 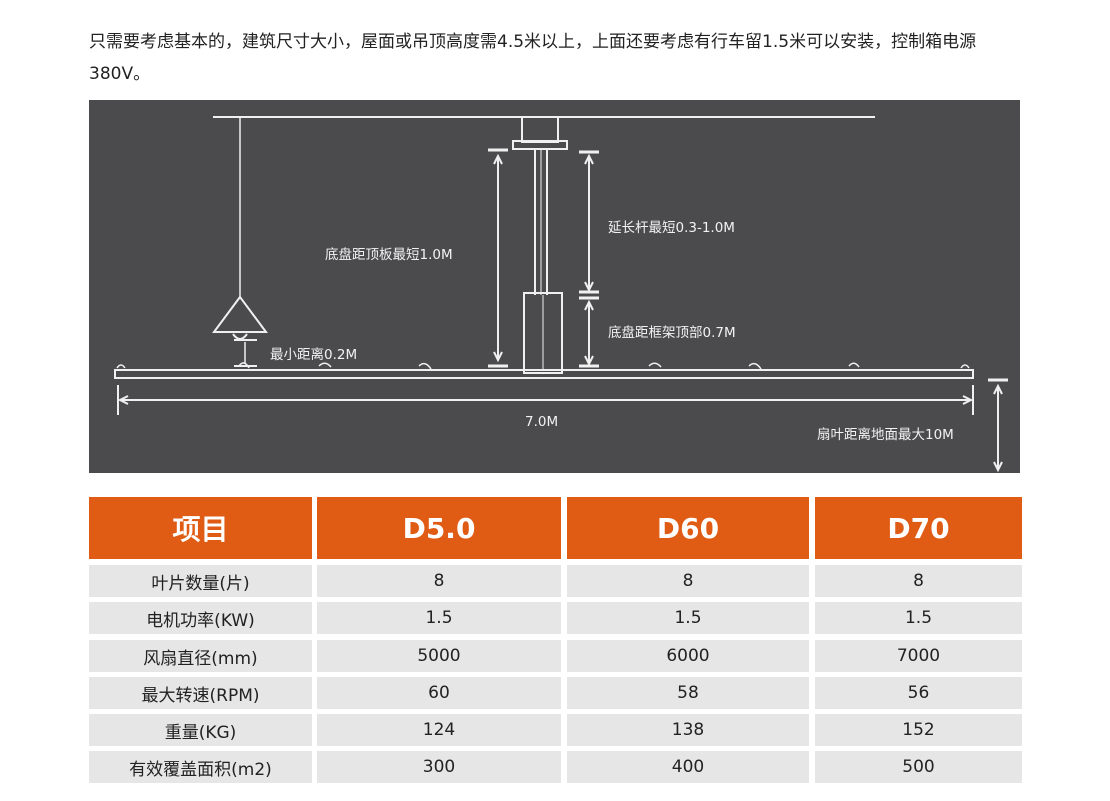 I want to click on header-d60: D60, so click(x=688, y=528).